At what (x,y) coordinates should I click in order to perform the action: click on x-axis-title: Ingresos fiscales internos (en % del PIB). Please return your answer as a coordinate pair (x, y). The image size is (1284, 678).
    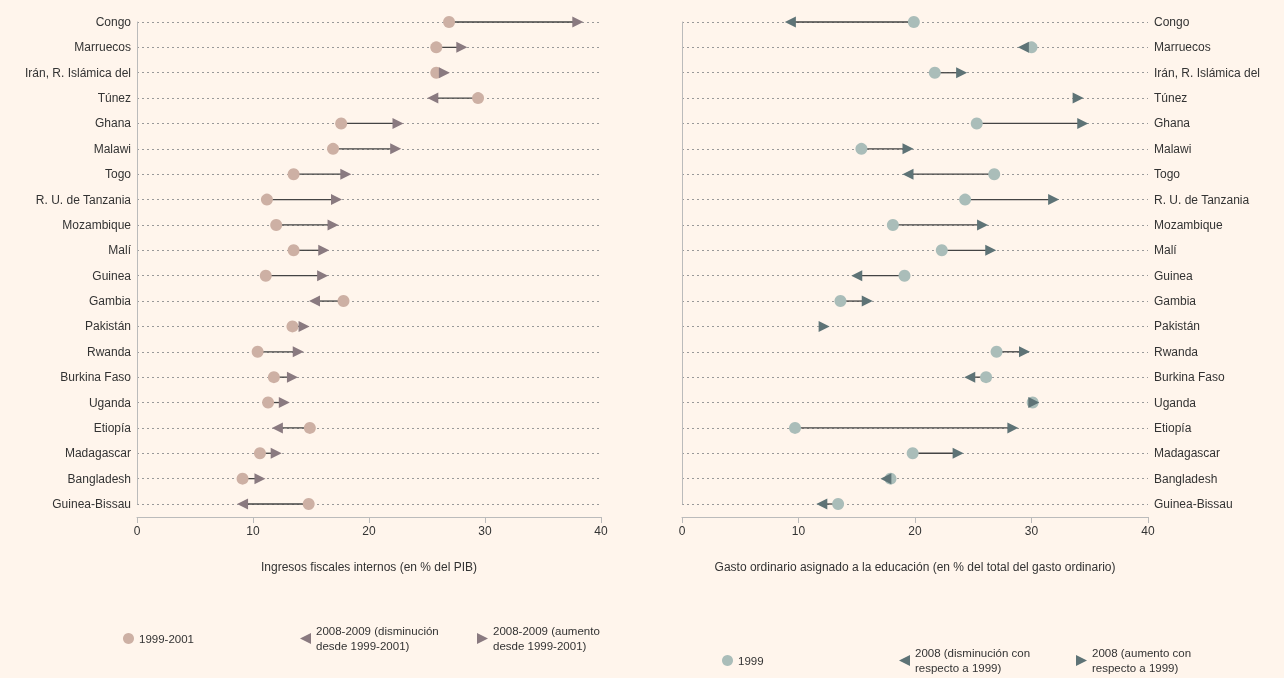
    Looking at the image, I should click on (369, 567).